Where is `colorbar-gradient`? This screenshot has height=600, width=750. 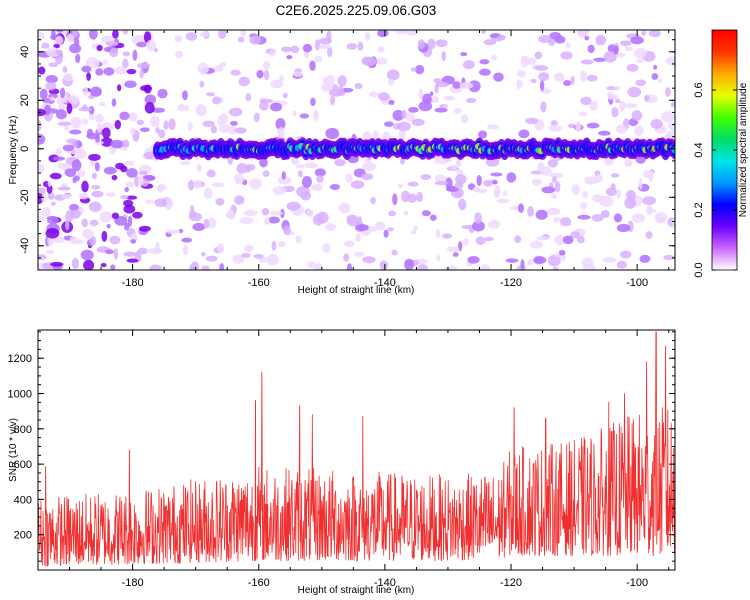
colorbar-gradient is located at coordinates (724, 150).